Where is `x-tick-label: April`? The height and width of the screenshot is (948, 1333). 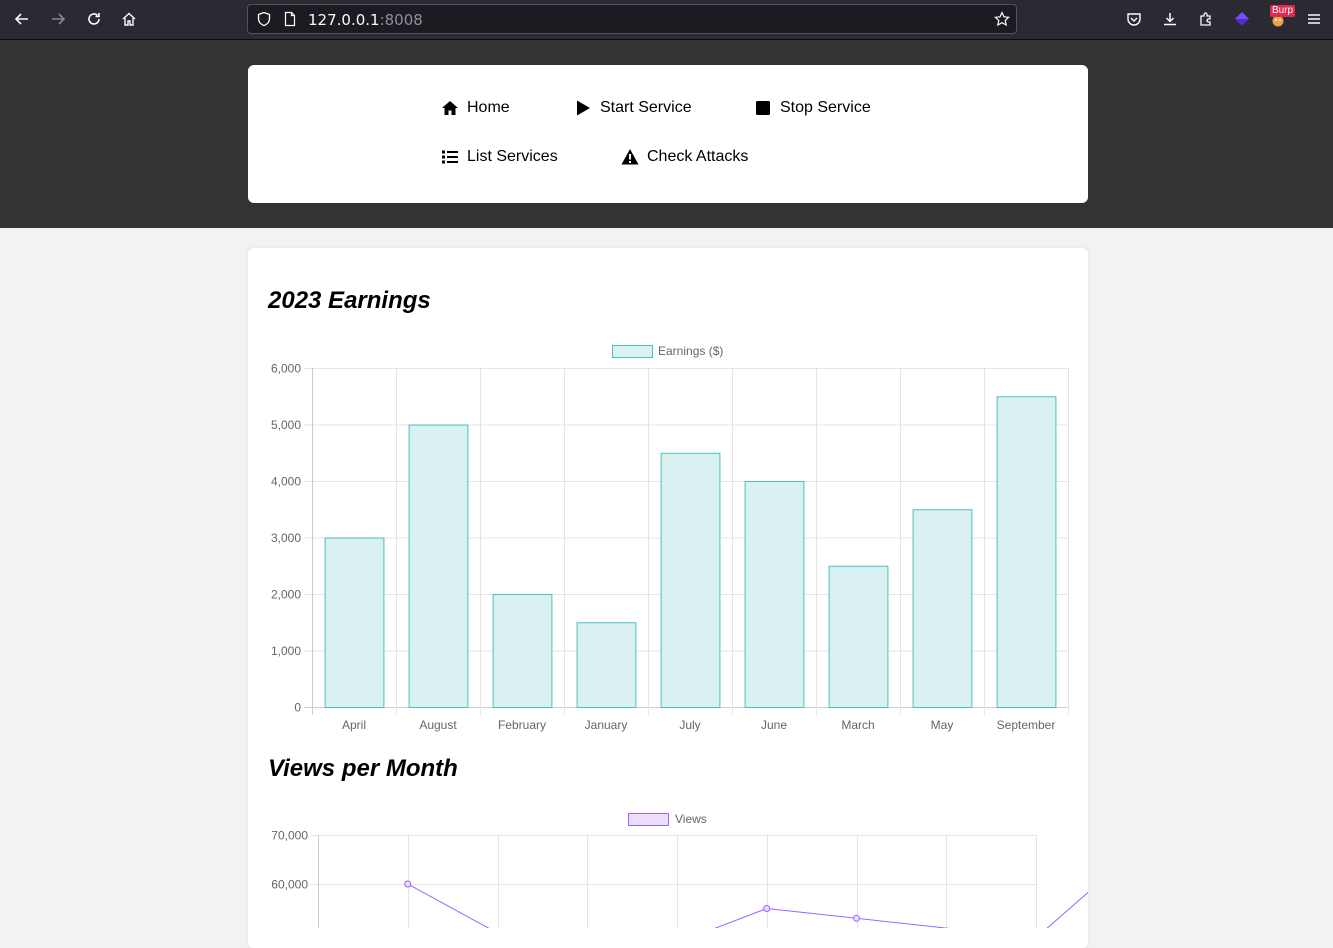
x-tick-label: April is located at coordinates (354, 725).